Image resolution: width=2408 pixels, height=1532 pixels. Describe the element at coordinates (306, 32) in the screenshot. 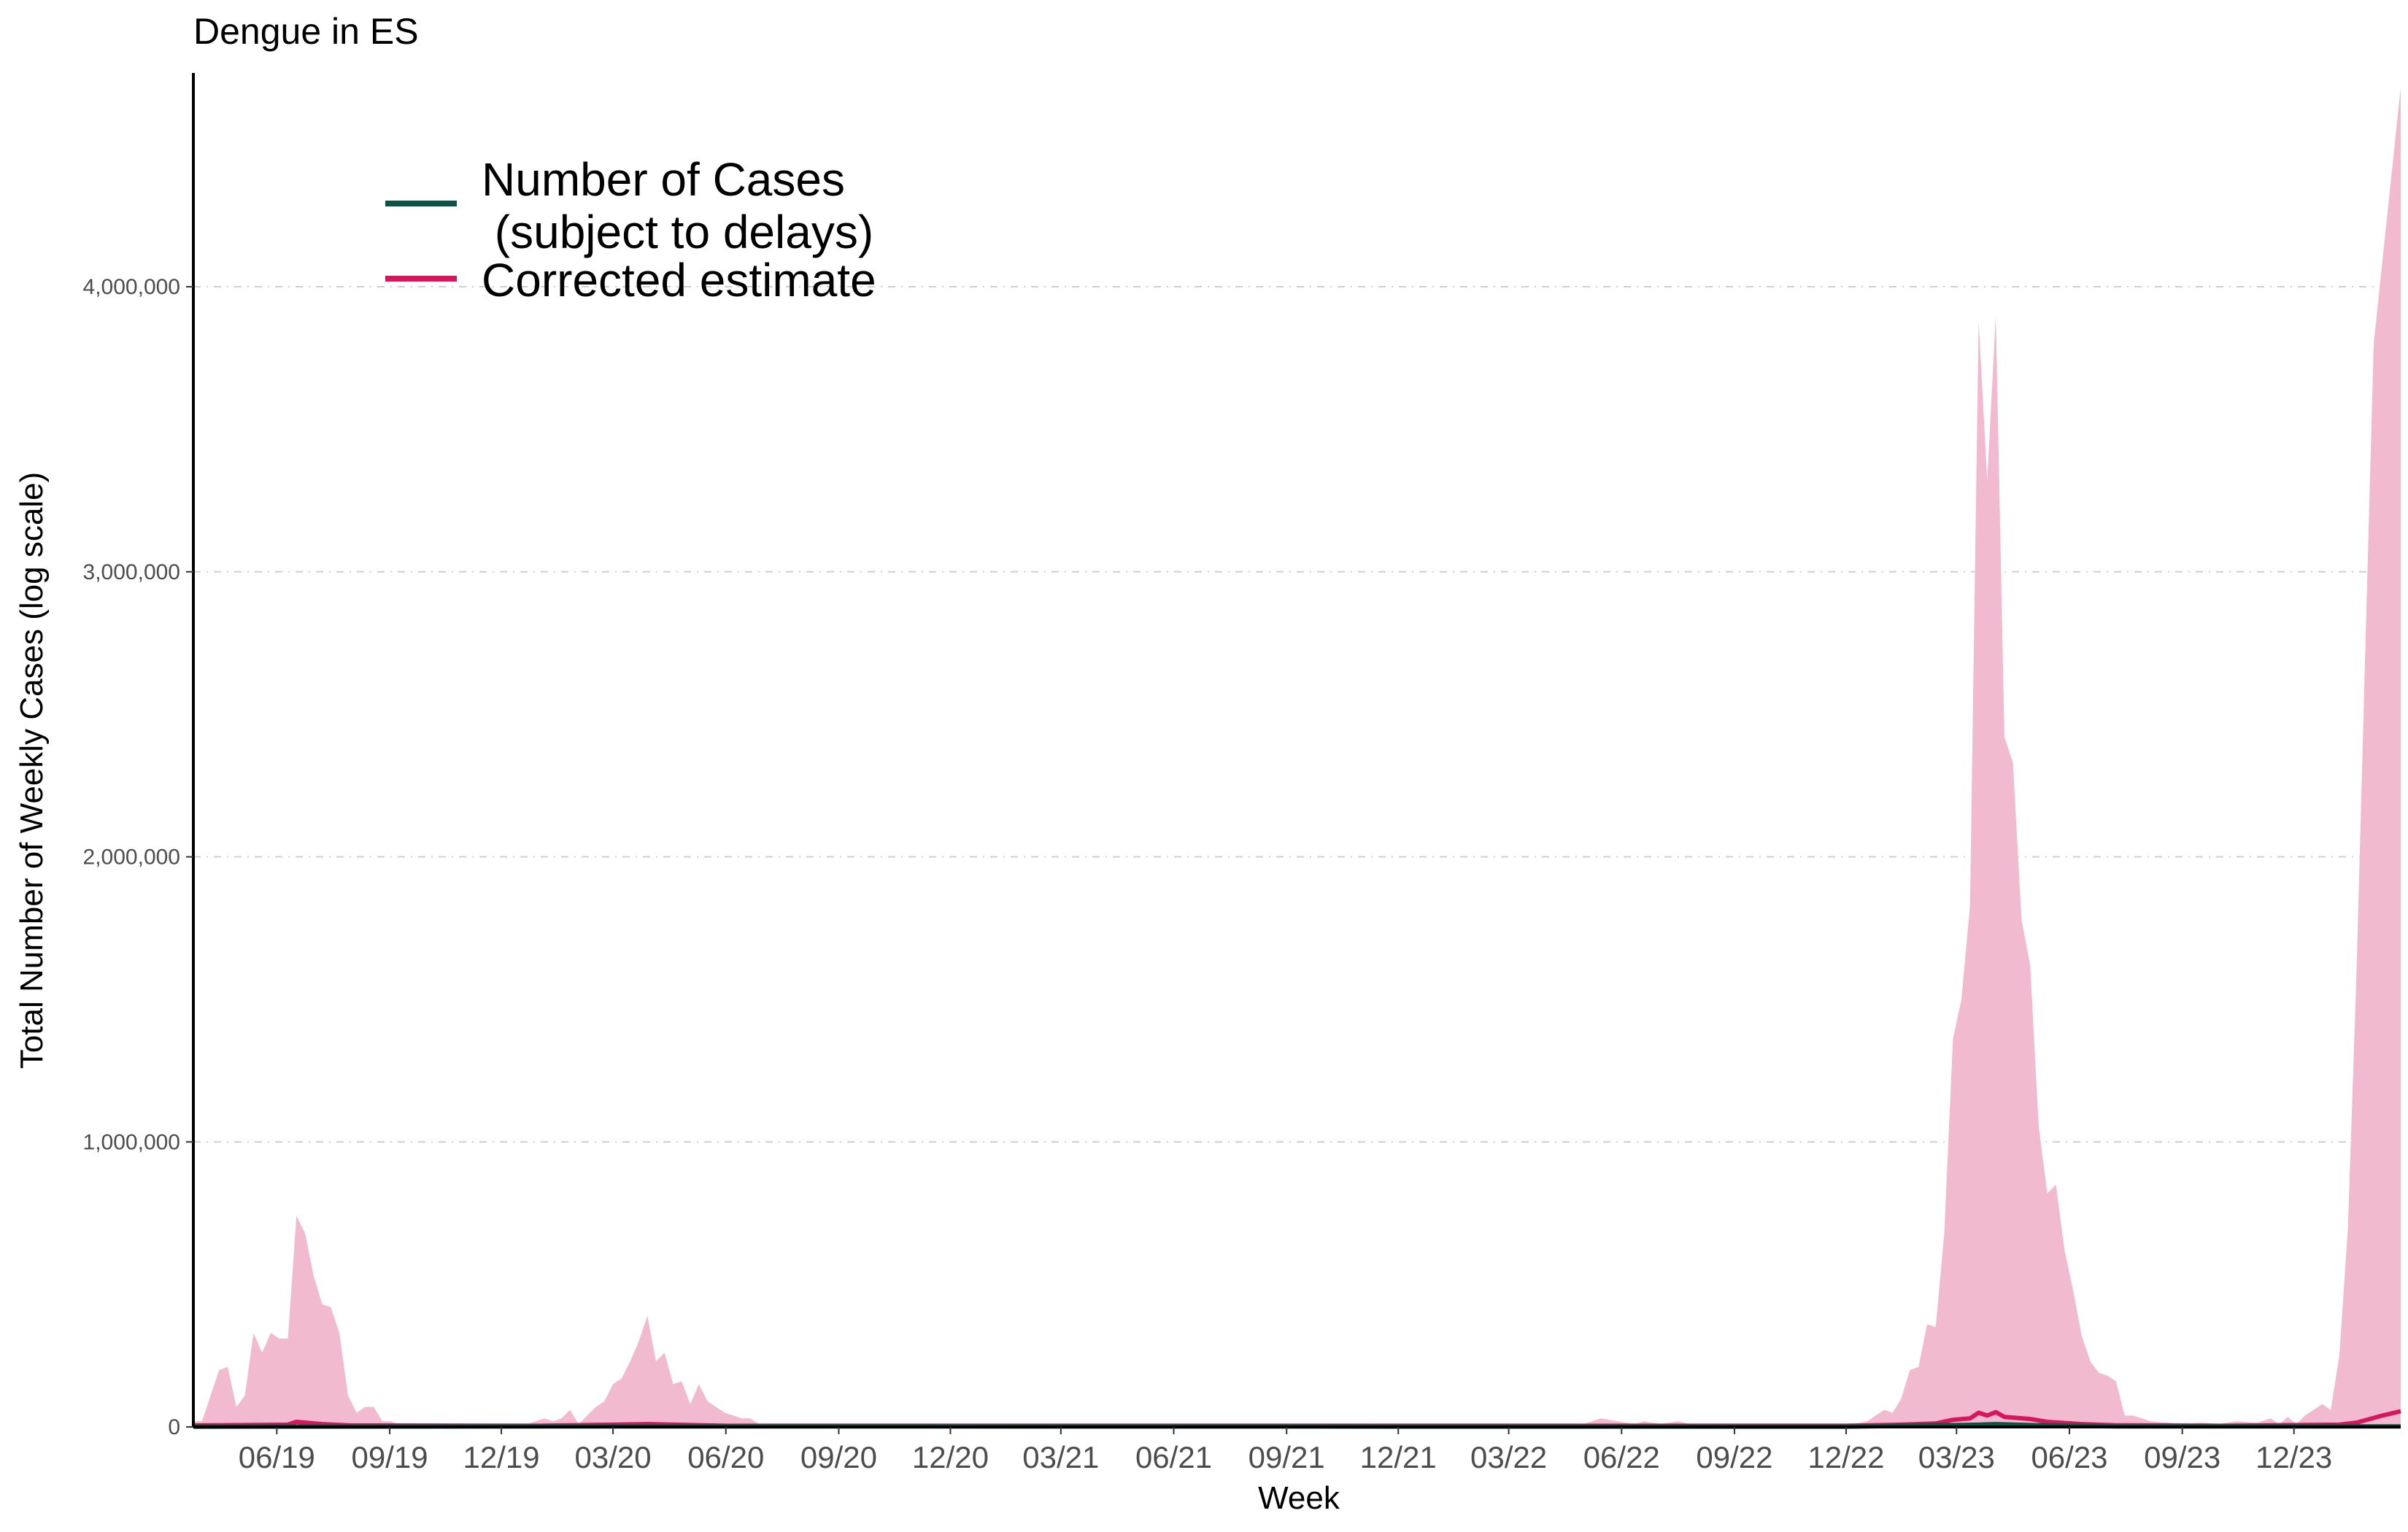

I see `chart-title: Dengue in ES` at that location.